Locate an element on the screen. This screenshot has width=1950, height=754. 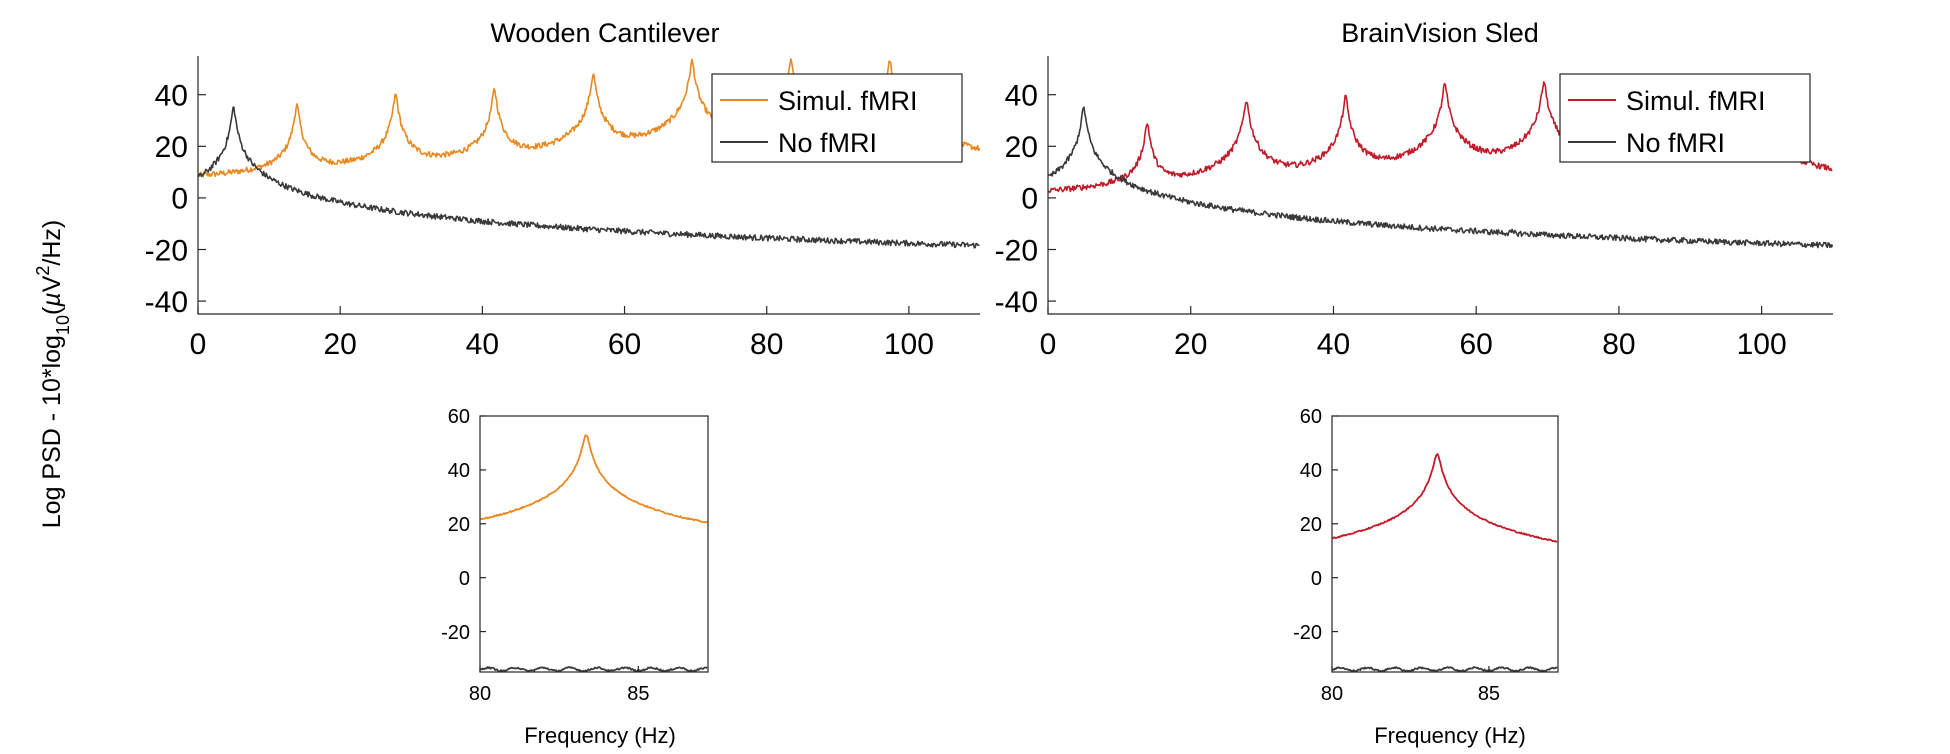
ylabel-open-paren: ( is located at coordinates (52, 310).